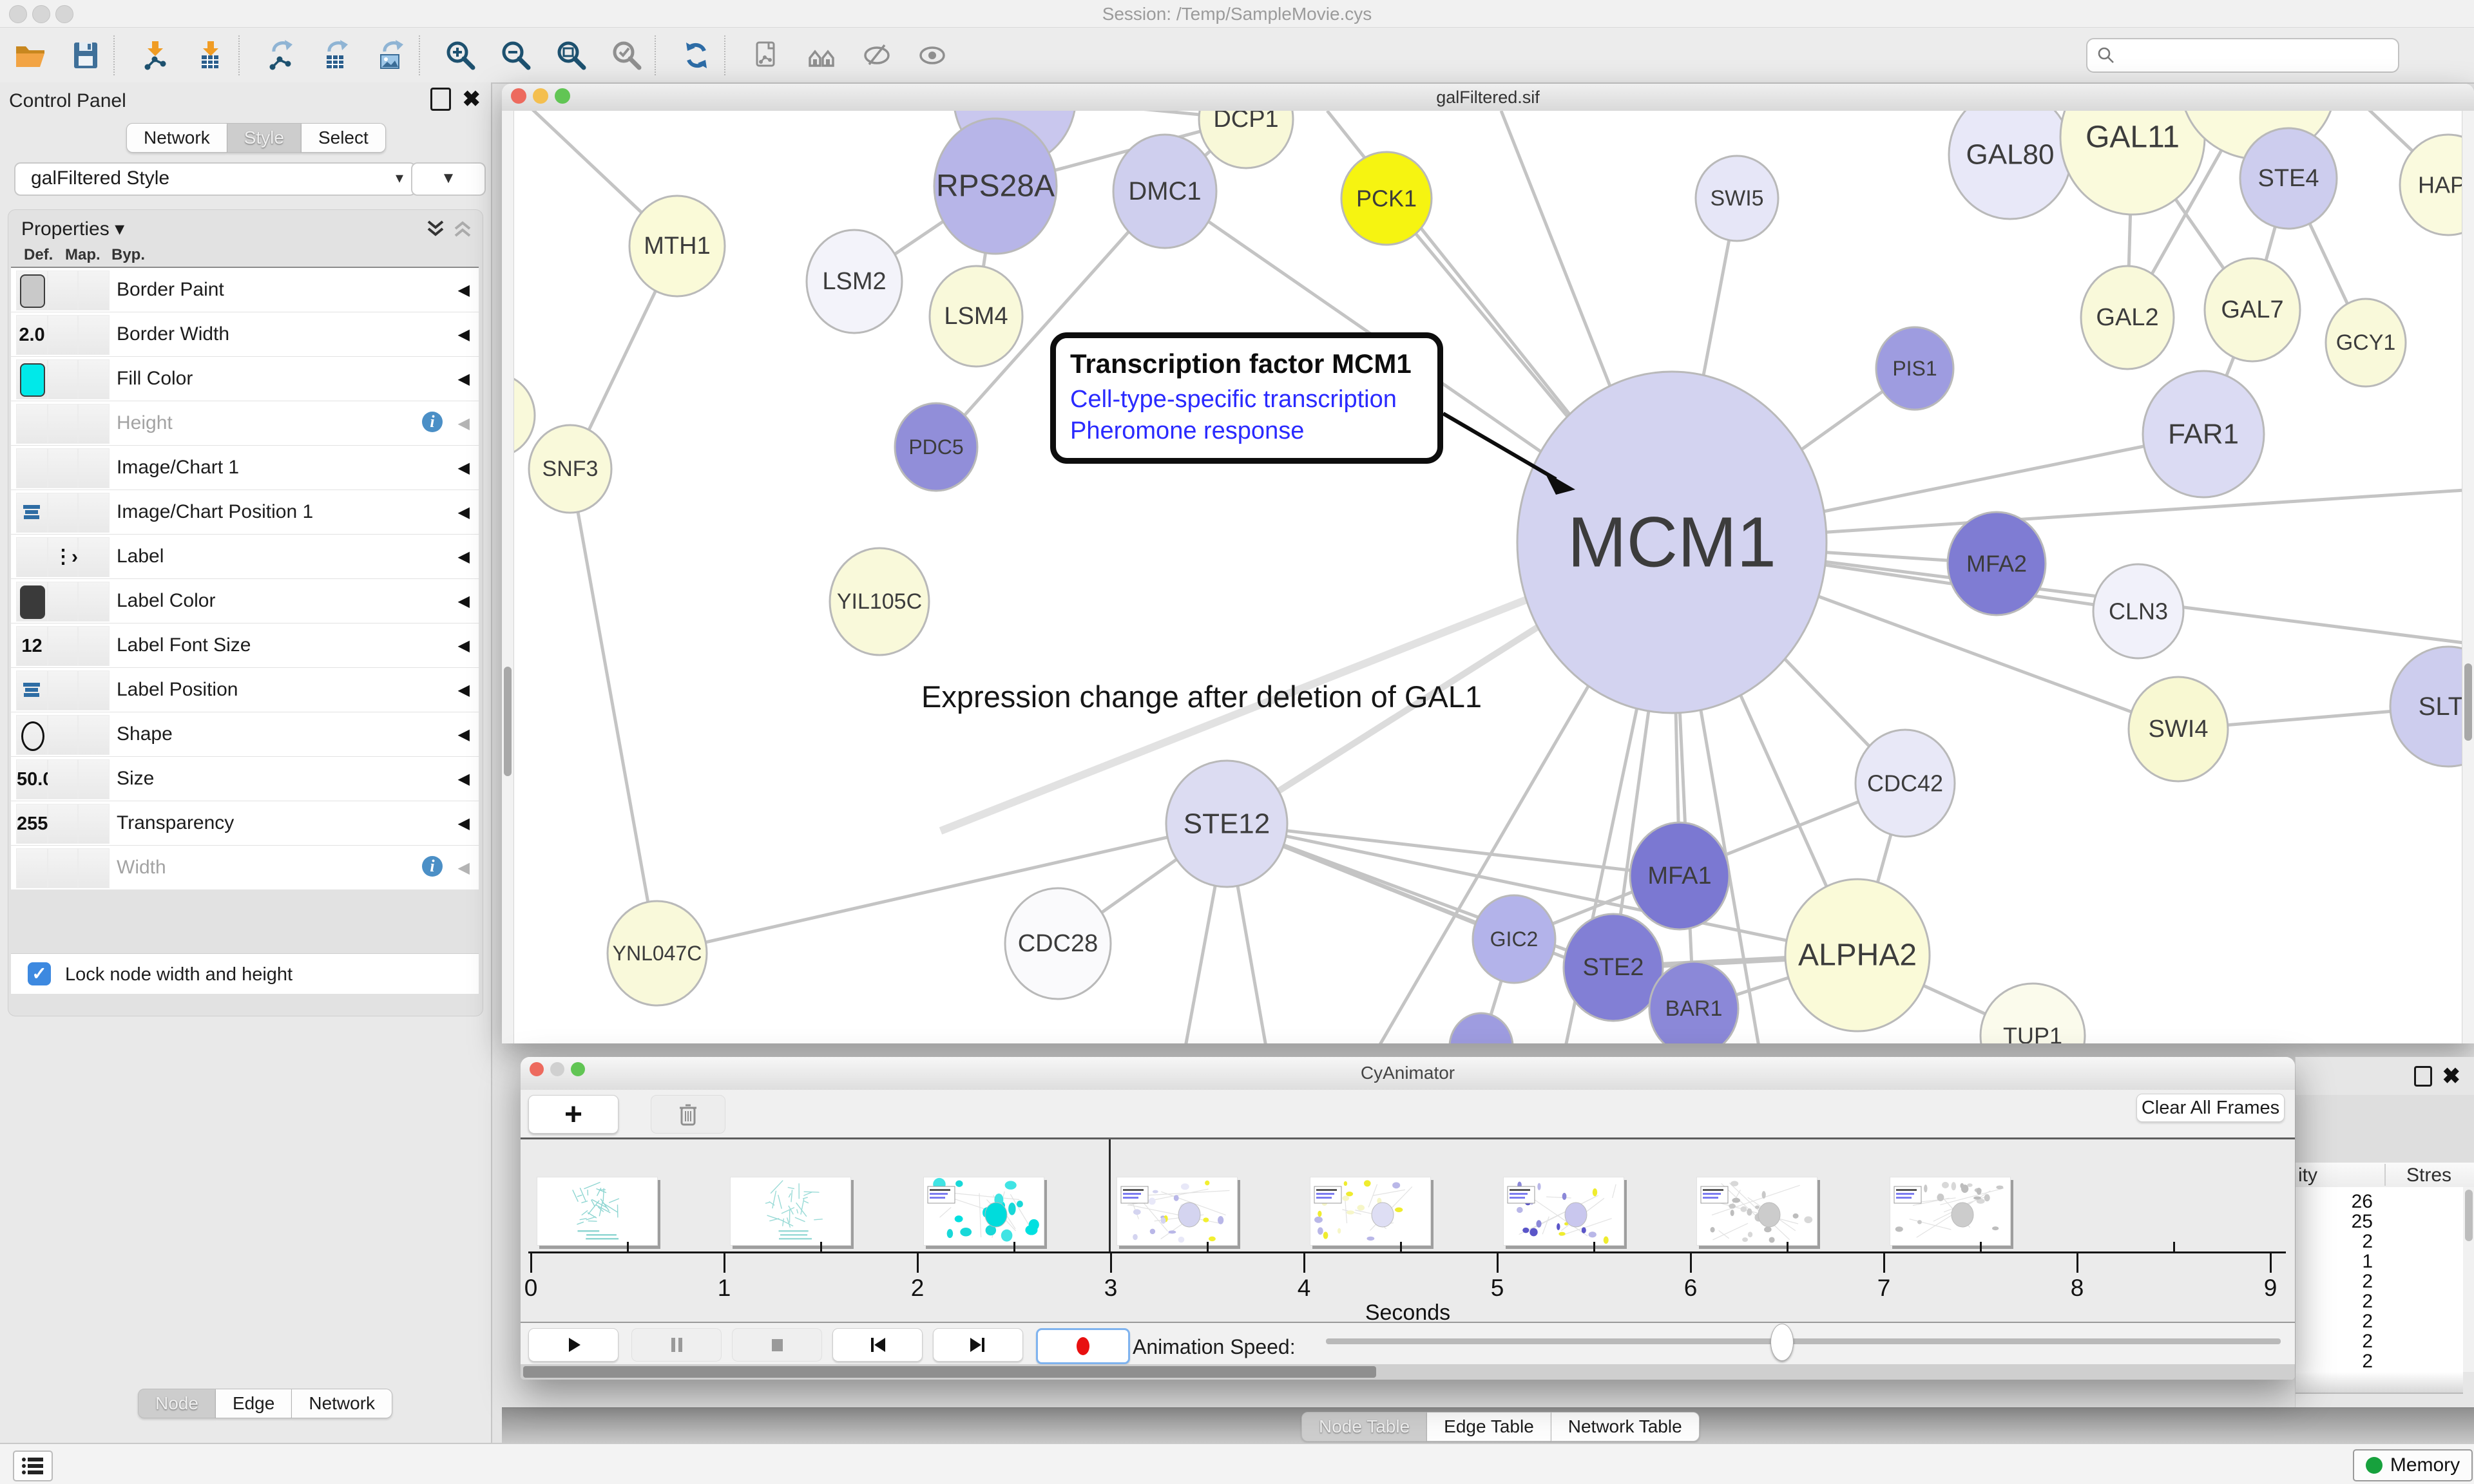 The height and width of the screenshot is (1484, 2474). I want to click on zoom-fit-button, so click(571, 55).